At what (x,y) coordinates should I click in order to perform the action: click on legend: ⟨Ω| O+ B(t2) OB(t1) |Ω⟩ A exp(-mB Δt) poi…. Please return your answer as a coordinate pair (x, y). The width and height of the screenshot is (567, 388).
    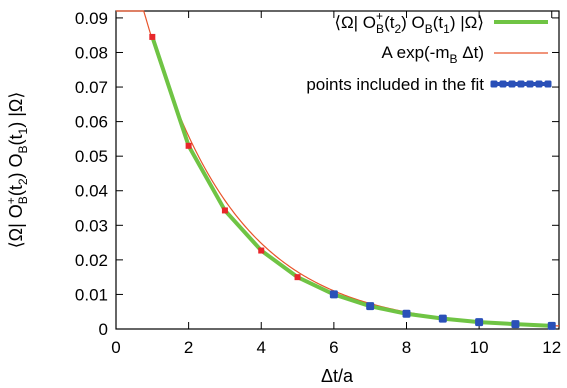
    Looking at the image, I should click on (429, 51).